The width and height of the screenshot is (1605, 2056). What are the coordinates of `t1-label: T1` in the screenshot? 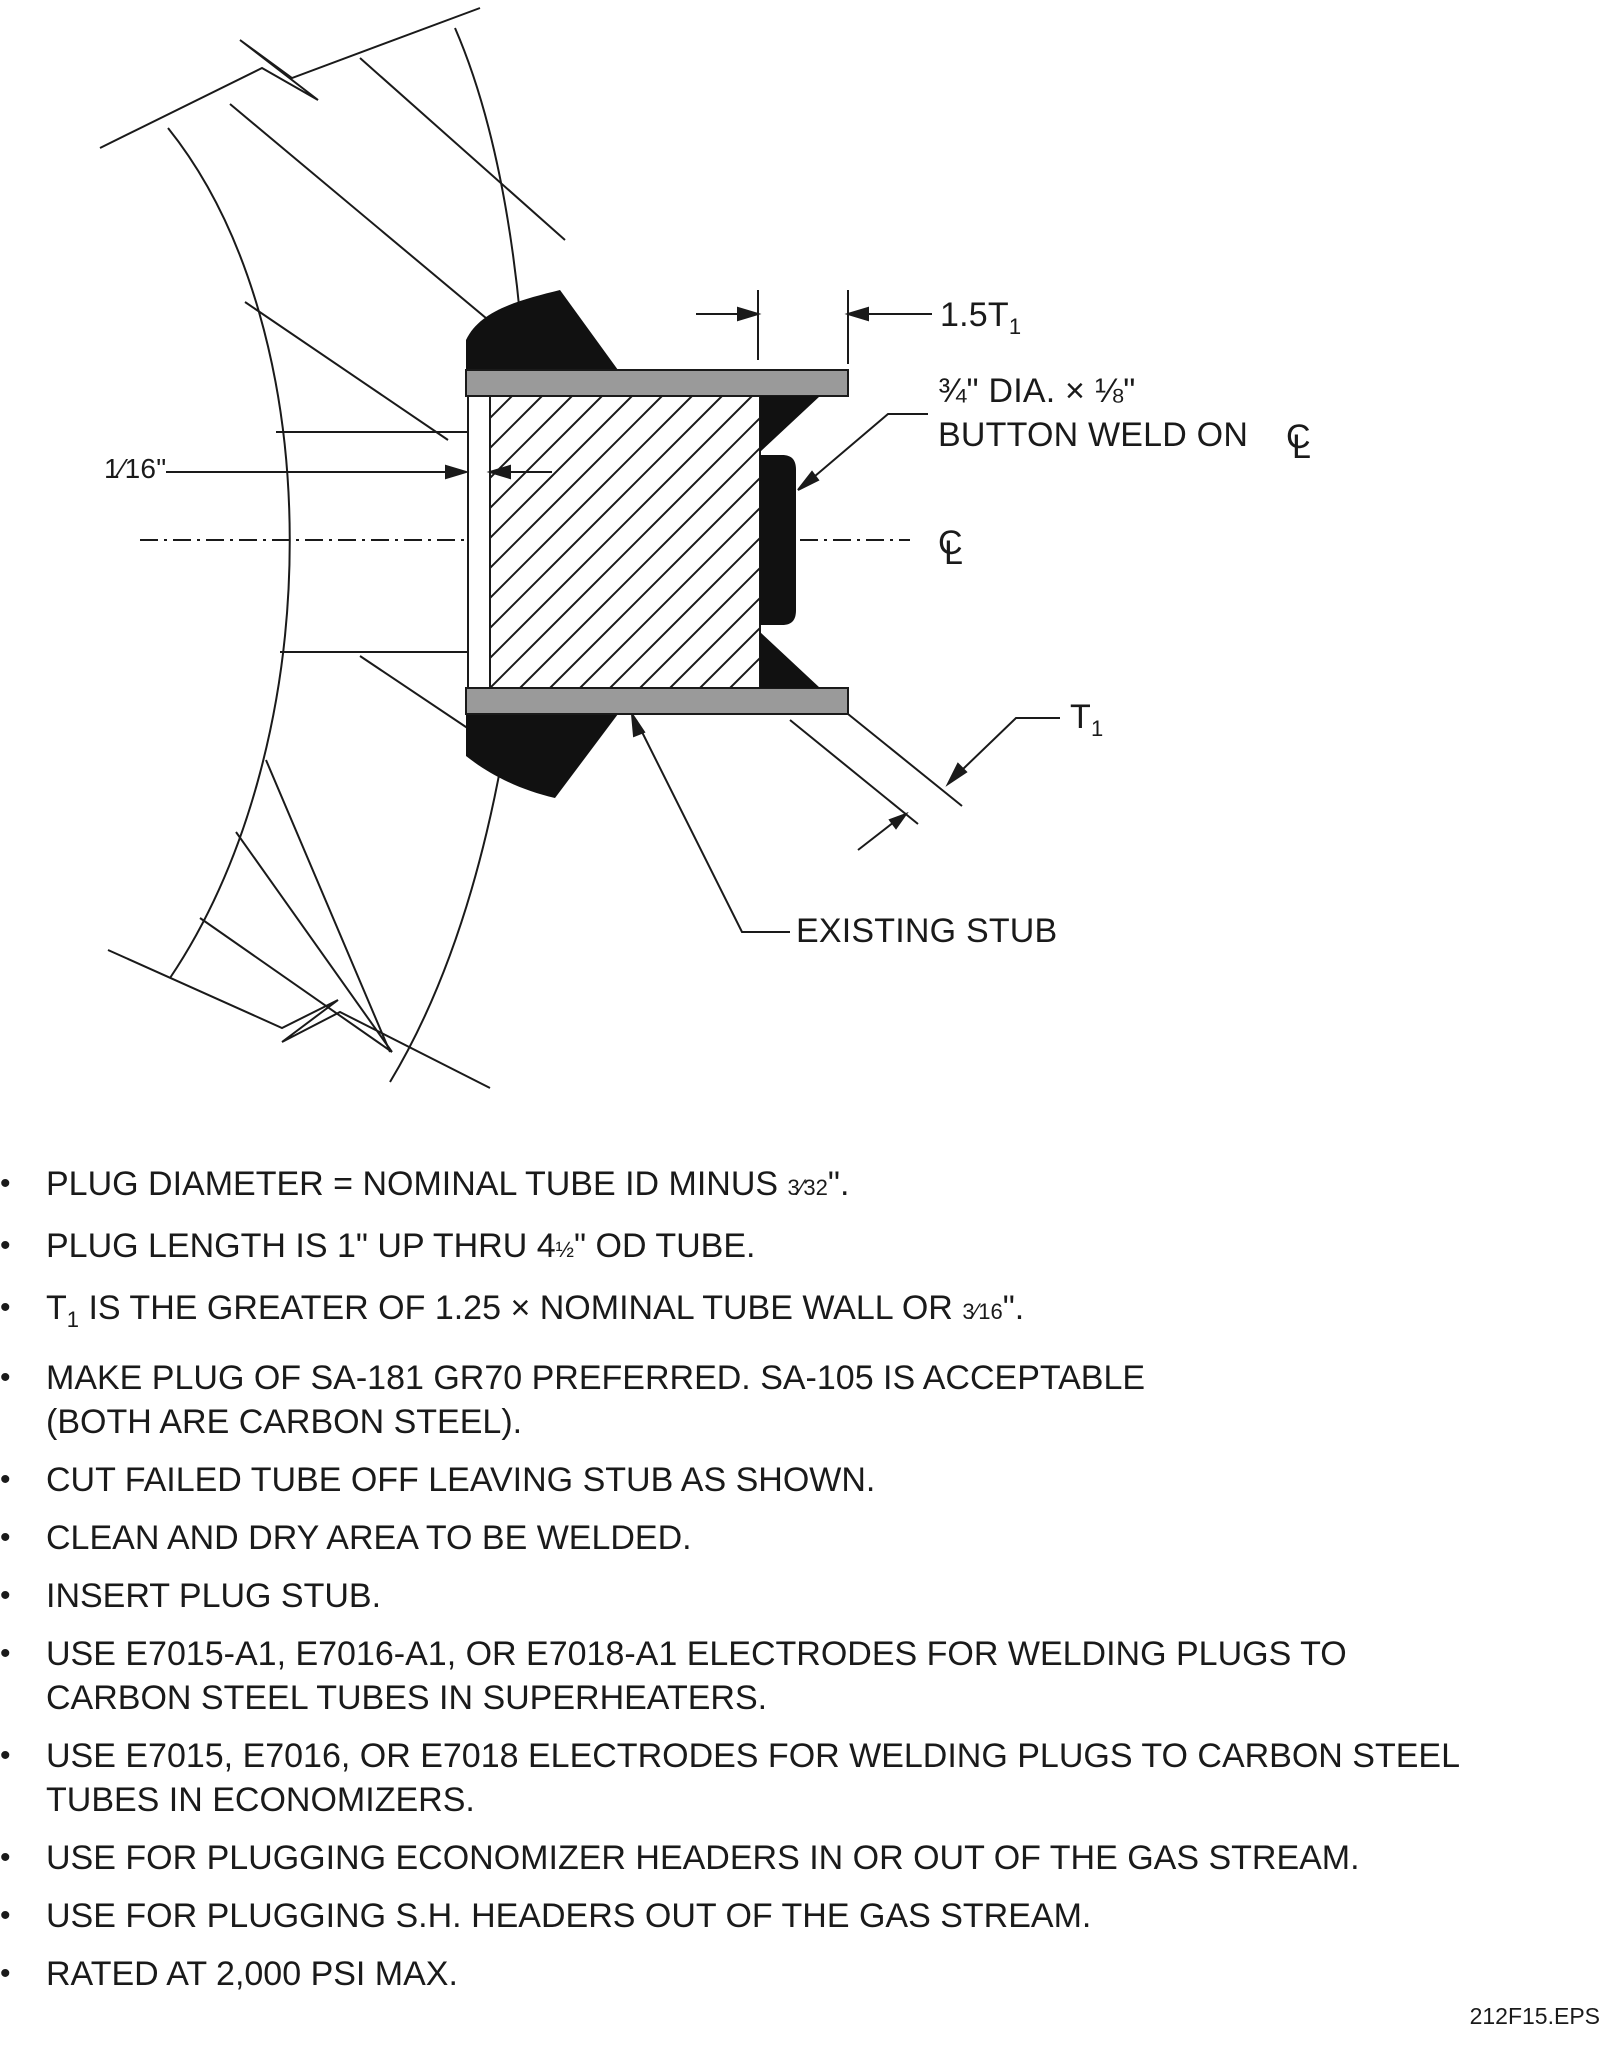 It's located at (1086, 723).